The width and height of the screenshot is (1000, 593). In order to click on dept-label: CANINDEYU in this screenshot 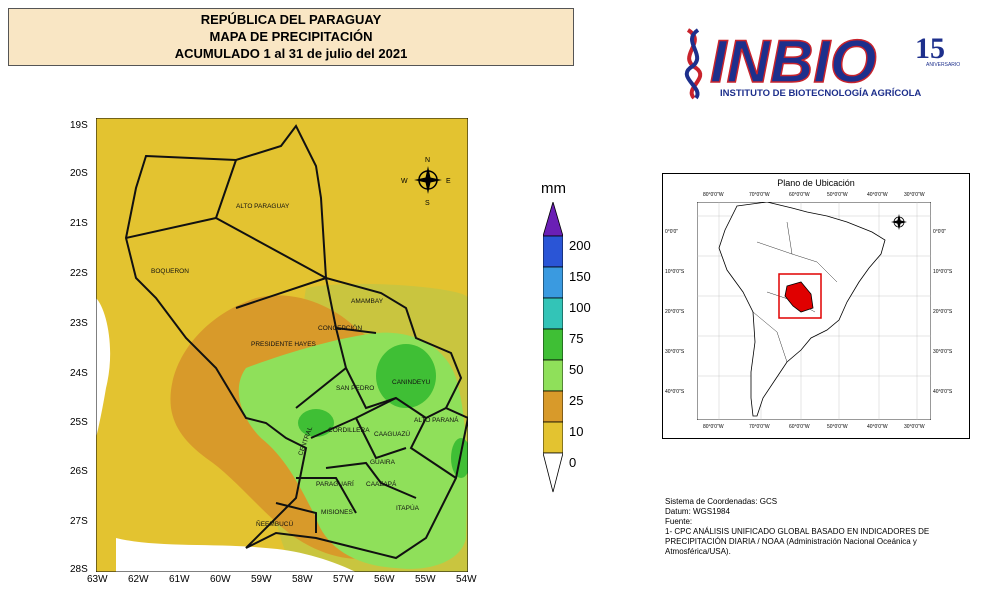, I will do `click(411, 382)`.